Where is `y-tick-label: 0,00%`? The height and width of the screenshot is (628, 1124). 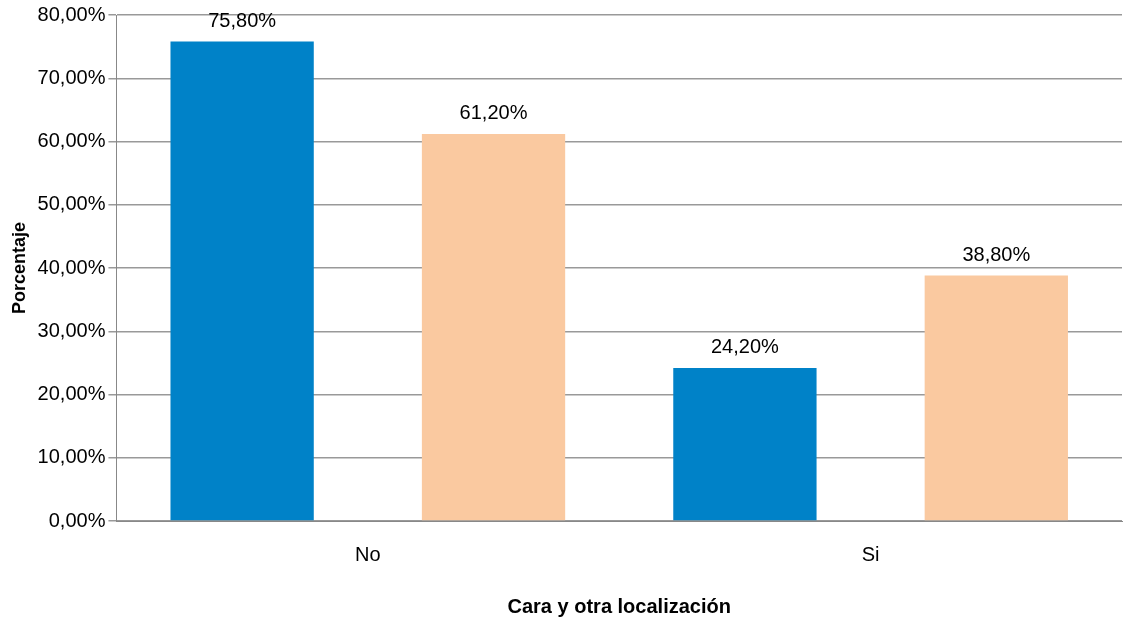
y-tick-label: 0,00% is located at coordinates (77, 519).